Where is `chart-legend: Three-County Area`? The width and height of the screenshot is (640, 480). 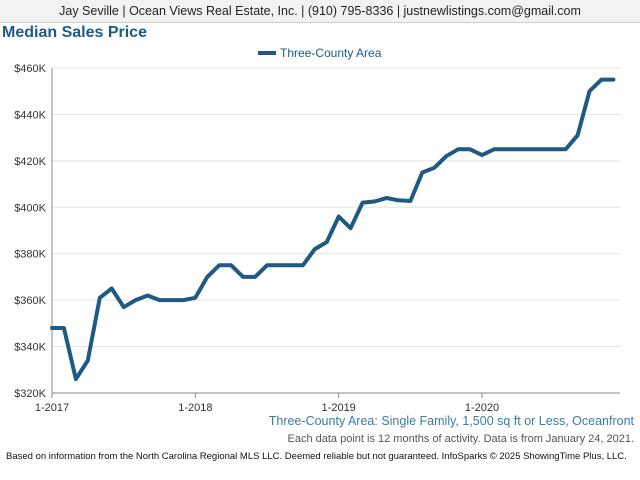
chart-legend: Three-County Area is located at coordinates (319, 53).